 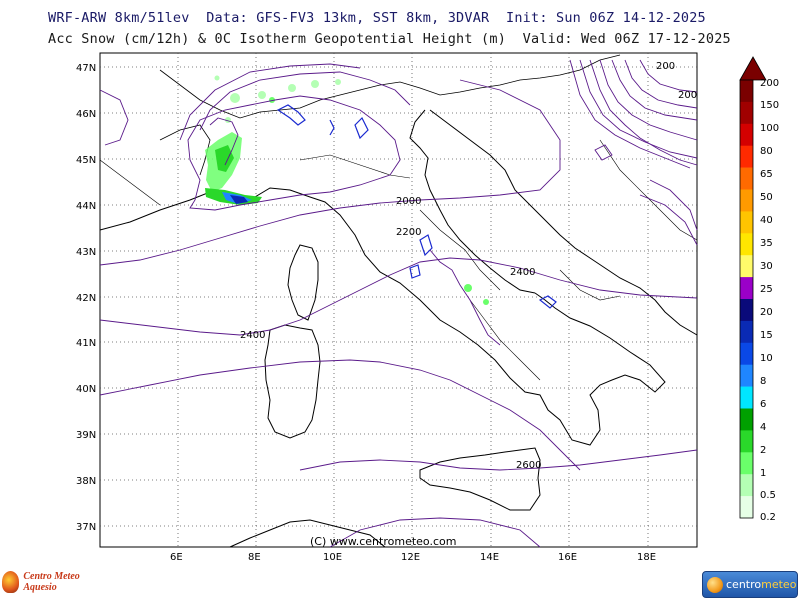 I want to click on legend-label: 25, so click(x=766, y=289).